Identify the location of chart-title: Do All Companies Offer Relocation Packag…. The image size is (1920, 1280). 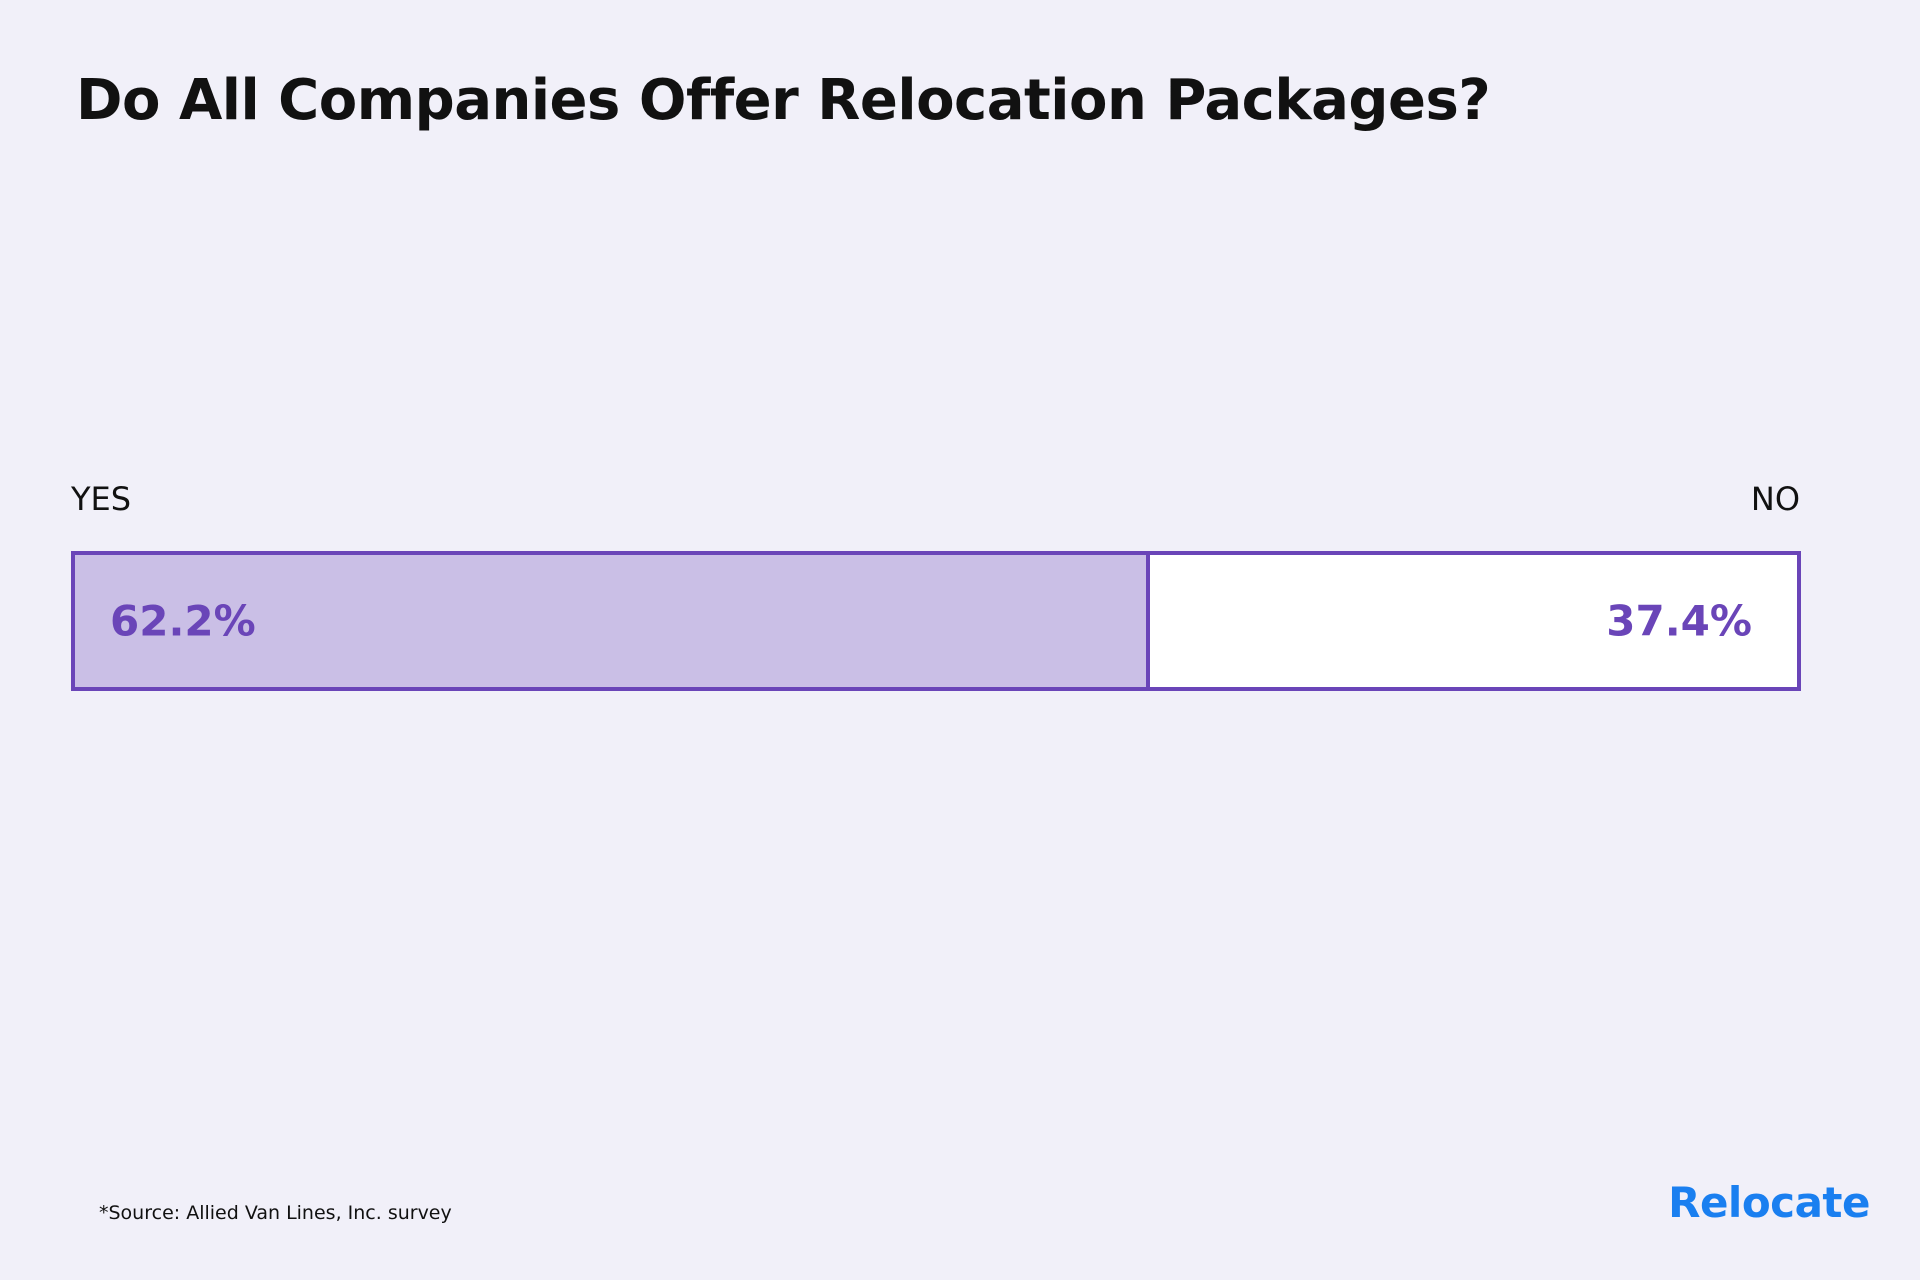
(783, 100).